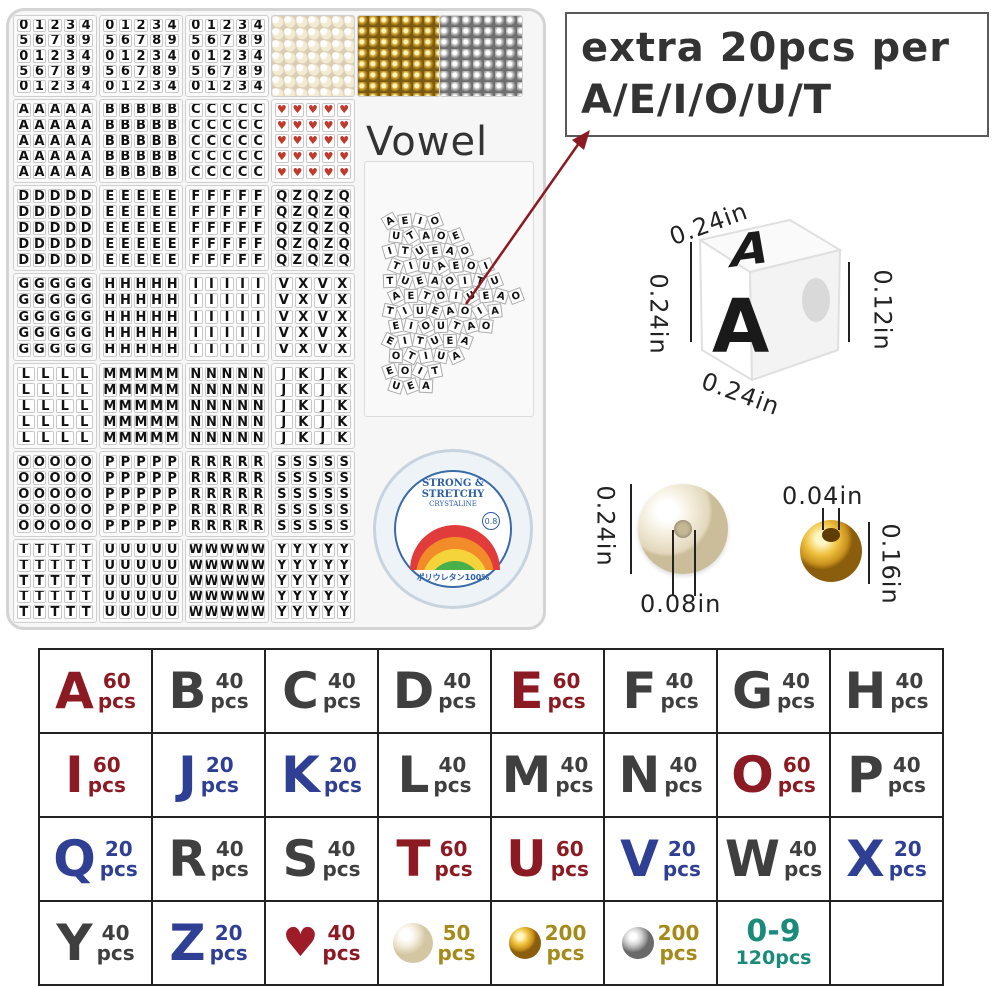 This screenshot has height=988, width=993. I want to click on letter-bead: U, so click(110, 612).